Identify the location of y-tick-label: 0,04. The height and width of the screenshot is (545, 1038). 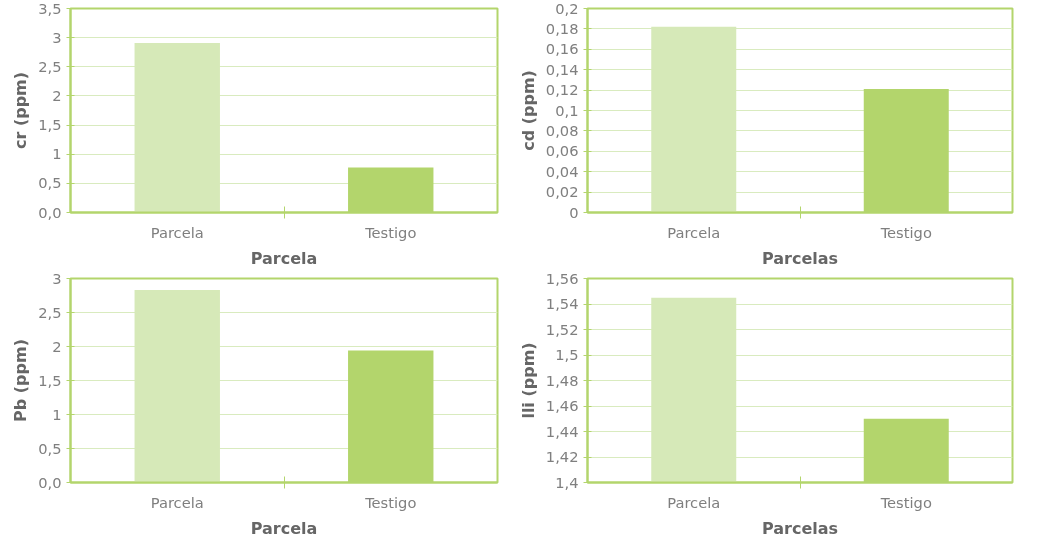
(562, 171).